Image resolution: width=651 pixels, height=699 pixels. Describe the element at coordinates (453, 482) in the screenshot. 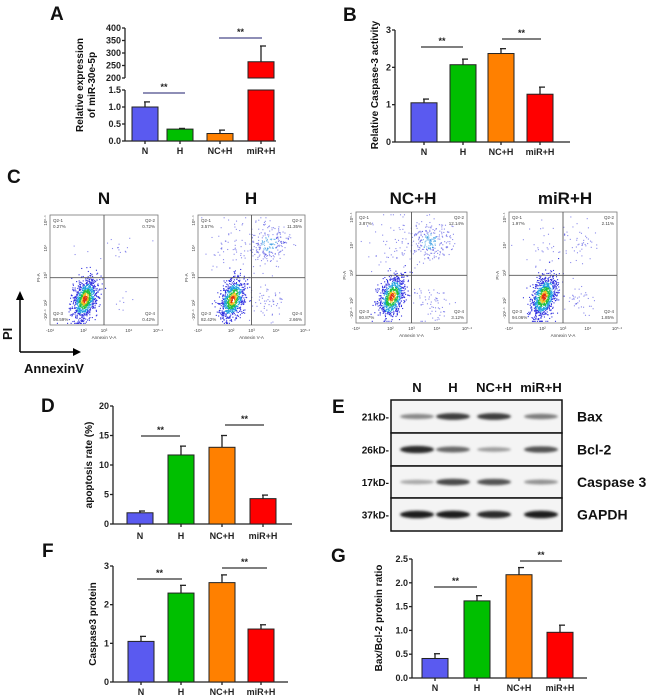

I see `protein-band` at that location.